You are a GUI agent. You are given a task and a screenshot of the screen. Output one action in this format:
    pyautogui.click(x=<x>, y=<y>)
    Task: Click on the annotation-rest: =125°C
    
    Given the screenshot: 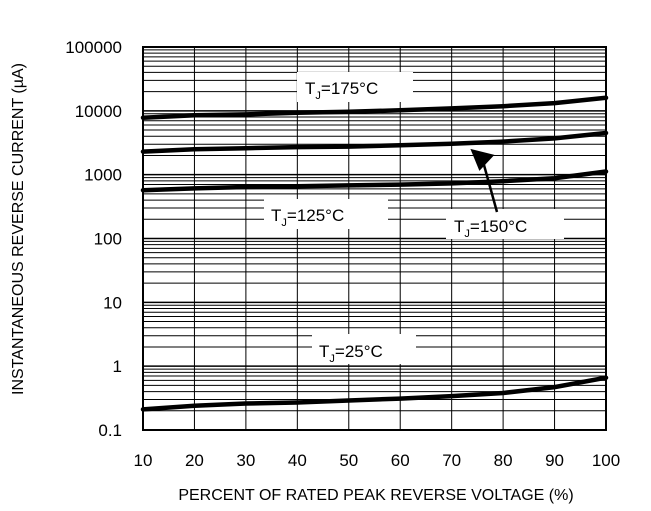 What is the action you would take?
    pyautogui.click(x=315, y=215)
    